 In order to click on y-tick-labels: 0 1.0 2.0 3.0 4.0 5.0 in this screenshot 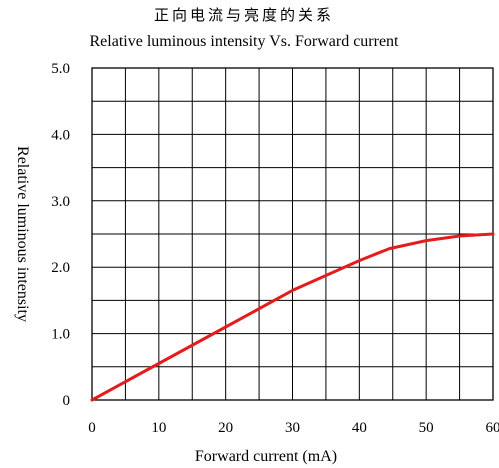, I will do `click(60, 235)`.